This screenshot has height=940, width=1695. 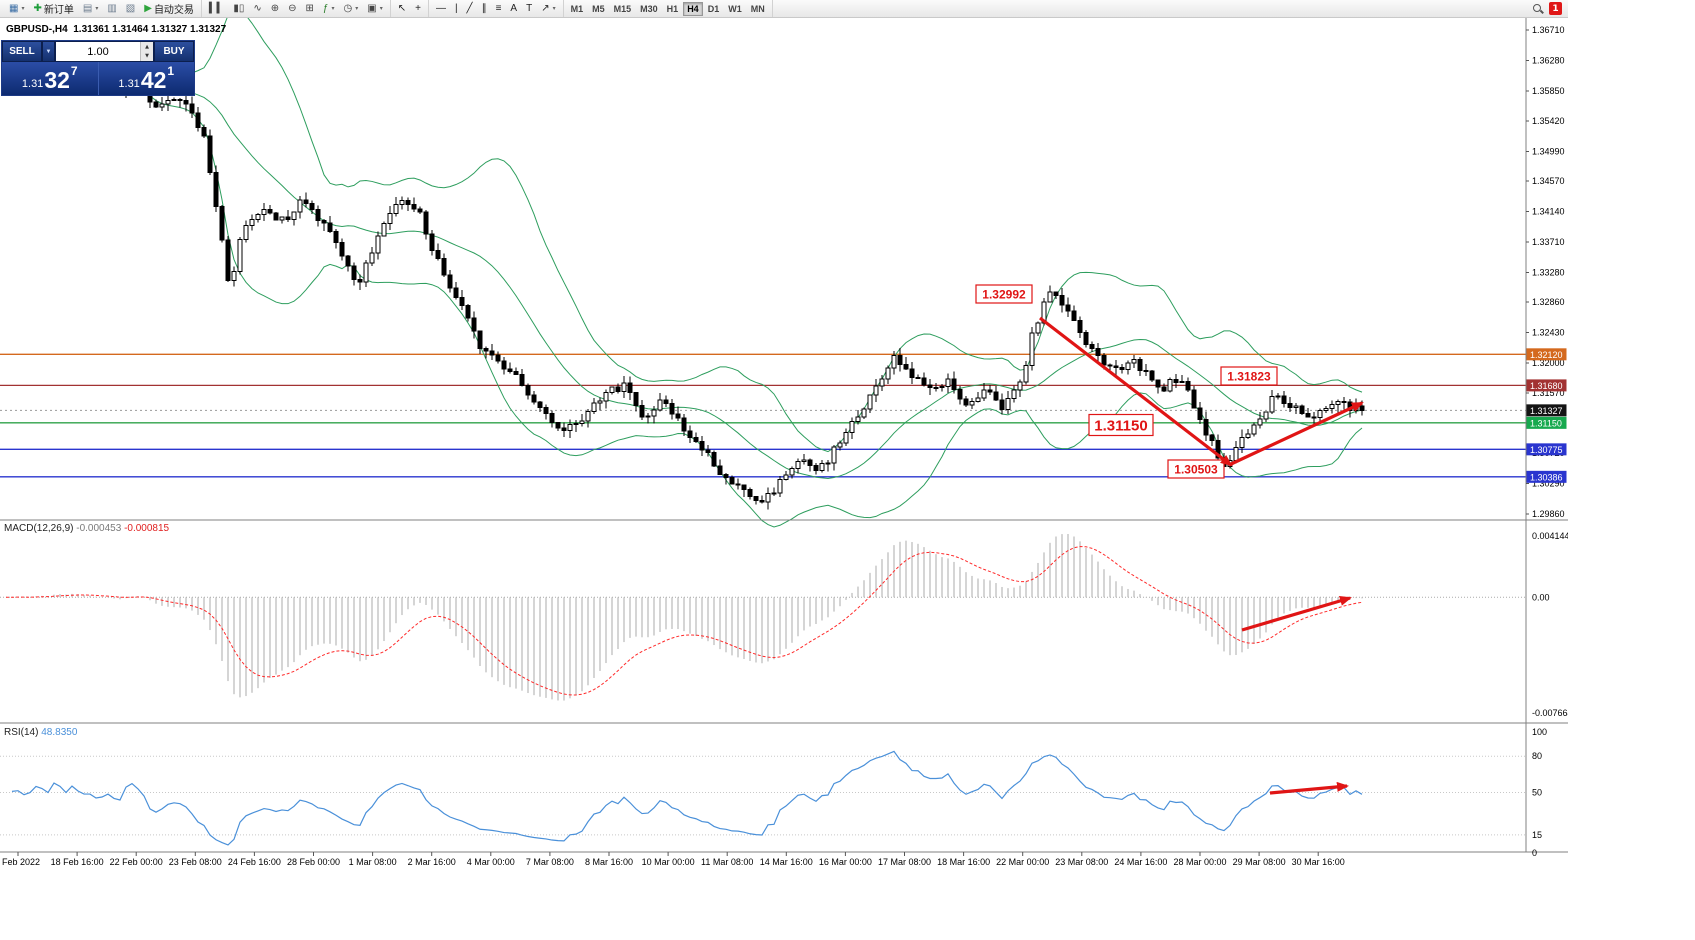 What do you see at coordinates (598, 9) in the screenshot?
I see `timeframe-m5-button: M5` at bounding box center [598, 9].